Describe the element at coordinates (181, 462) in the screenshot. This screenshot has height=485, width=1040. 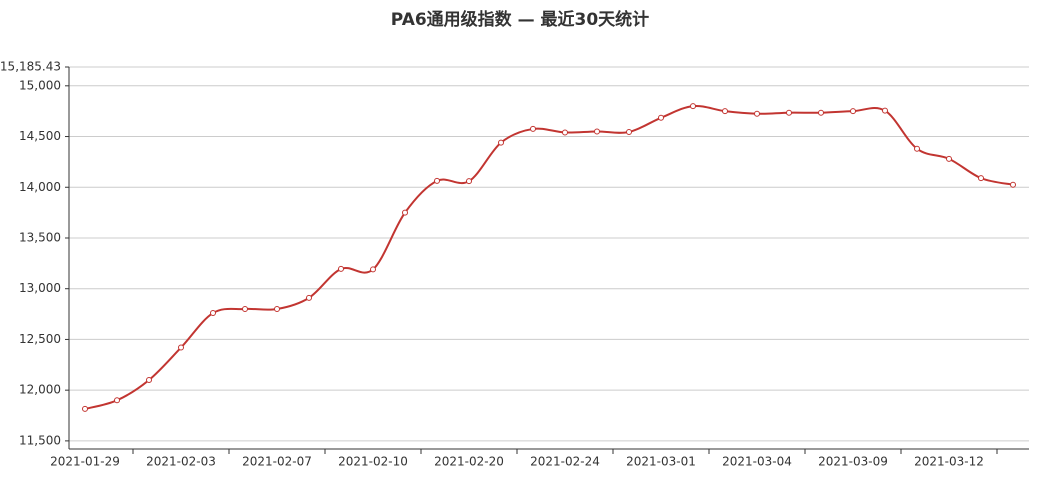
I see `x-tick-label: 2021-02-03` at that location.